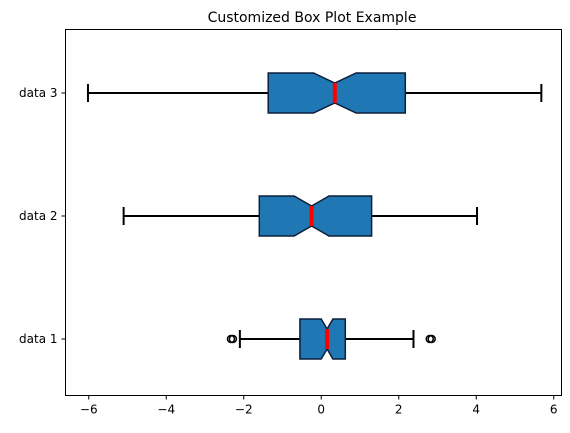 Image resolution: width=570 pixels, height=433 pixels. I want to click on y-tick-label: data 2, so click(38, 216).